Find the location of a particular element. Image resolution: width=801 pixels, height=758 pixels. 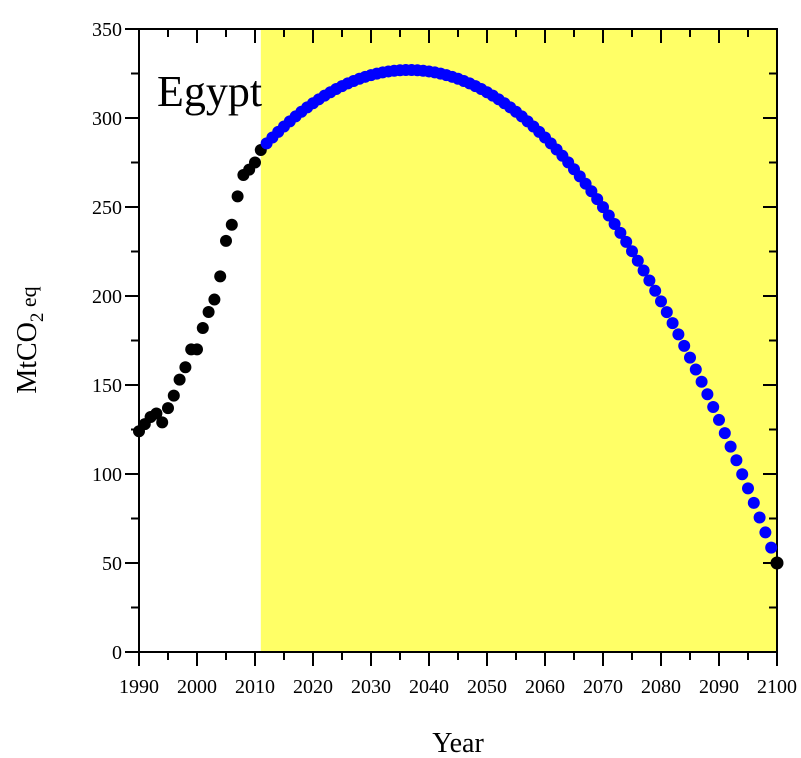

x-tick-label: 2060 is located at coordinates (545, 687).